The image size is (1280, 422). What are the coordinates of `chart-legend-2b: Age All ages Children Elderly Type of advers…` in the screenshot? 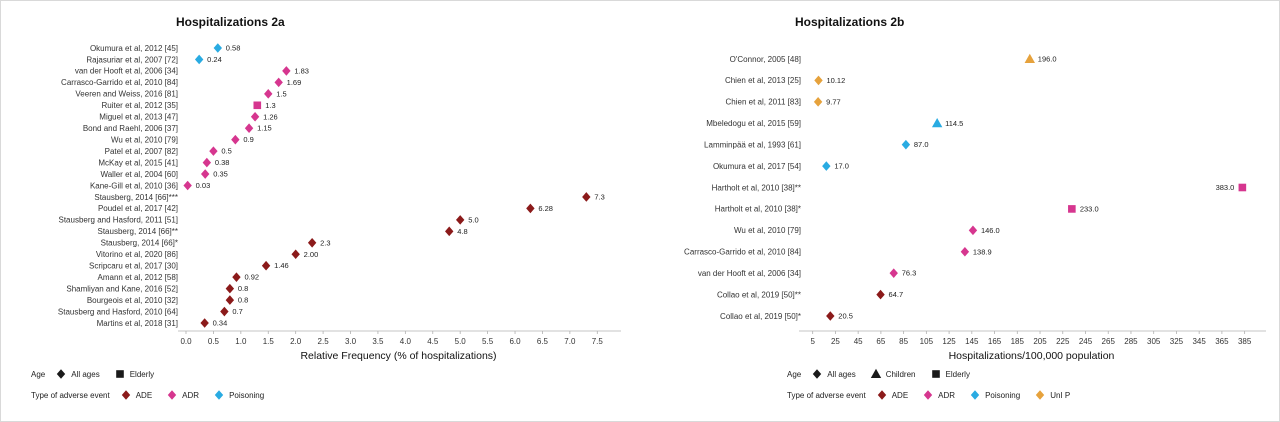 It's located at (1031, 384).